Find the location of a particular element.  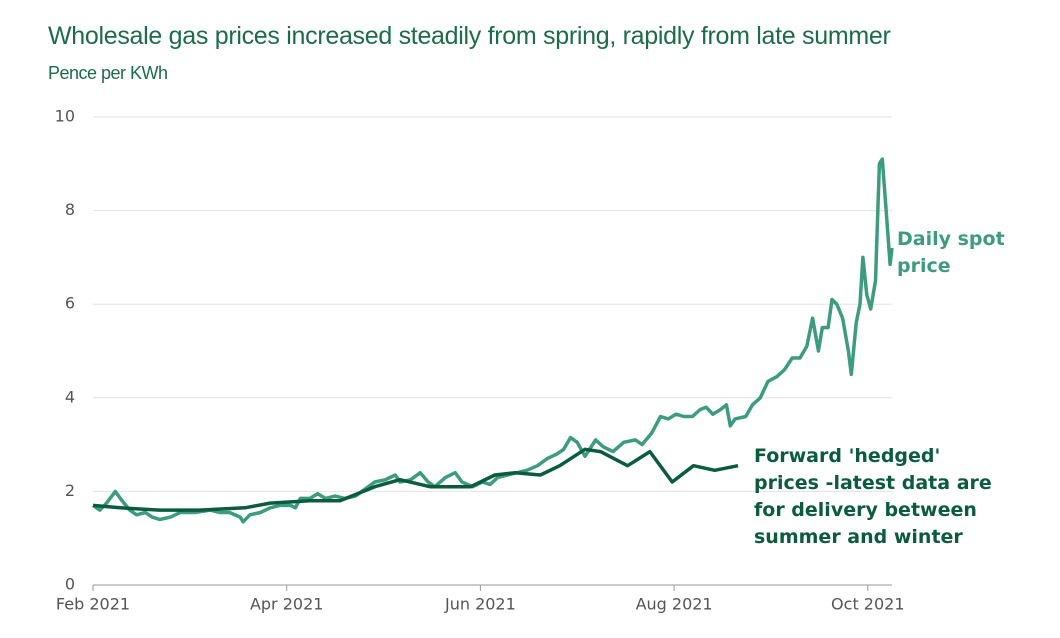

y-tick-label: 6 is located at coordinates (70, 303).